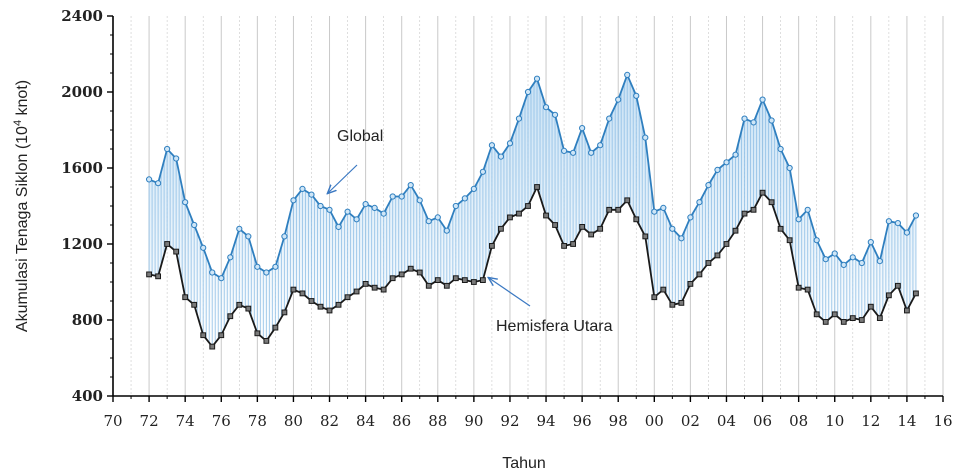 The width and height of the screenshot is (956, 474). What do you see at coordinates (257, 421) in the screenshot?
I see `x-tick-label: 78` at bounding box center [257, 421].